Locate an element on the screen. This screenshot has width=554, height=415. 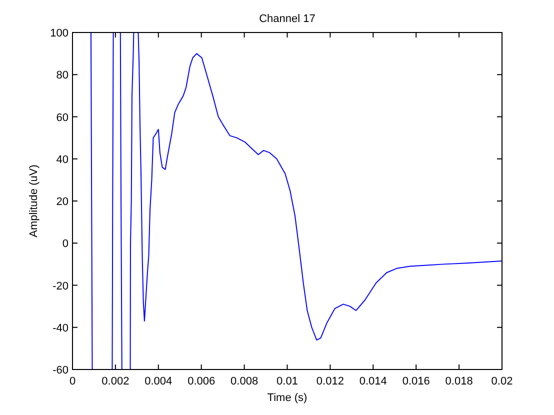
y-axis-title: Amplitude (uV) is located at coordinates (34, 201).